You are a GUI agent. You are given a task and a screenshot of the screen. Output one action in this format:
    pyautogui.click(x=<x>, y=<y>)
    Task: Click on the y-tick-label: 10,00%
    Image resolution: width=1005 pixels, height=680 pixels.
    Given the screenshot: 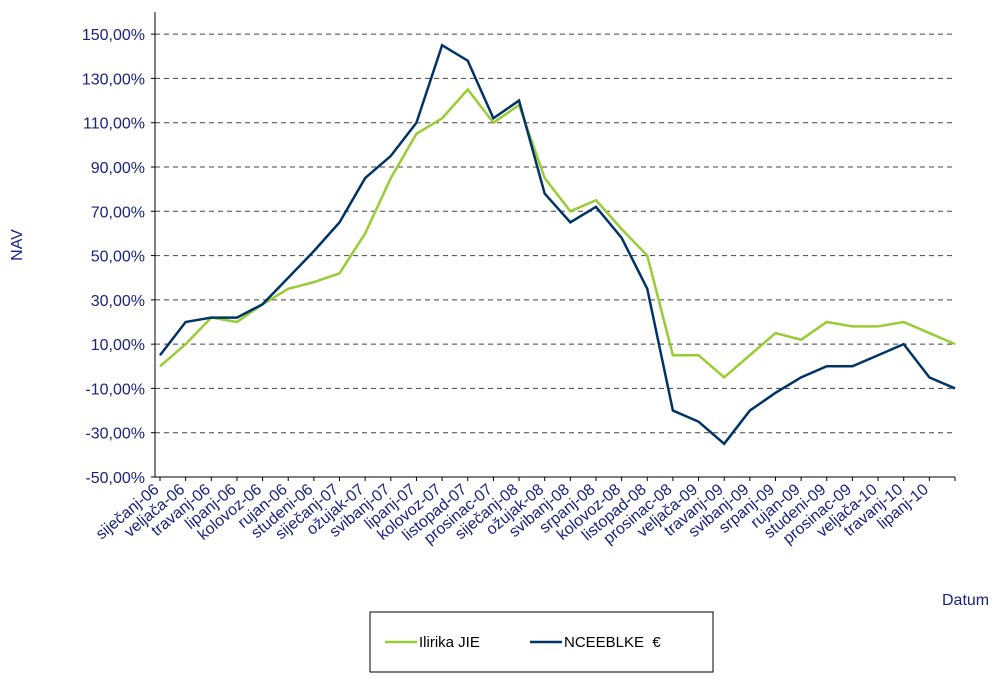 What is the action you would take?
    pyautogui.click(x=118, y=345)
    